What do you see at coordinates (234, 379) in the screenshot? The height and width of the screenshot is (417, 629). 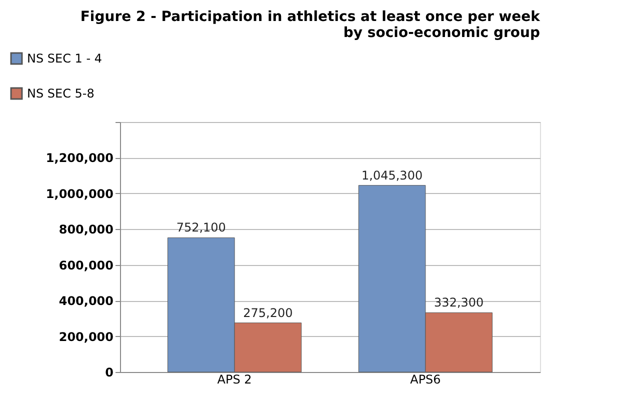 I see `x-tick-label: APS 2` at bounding box center [234, 379].